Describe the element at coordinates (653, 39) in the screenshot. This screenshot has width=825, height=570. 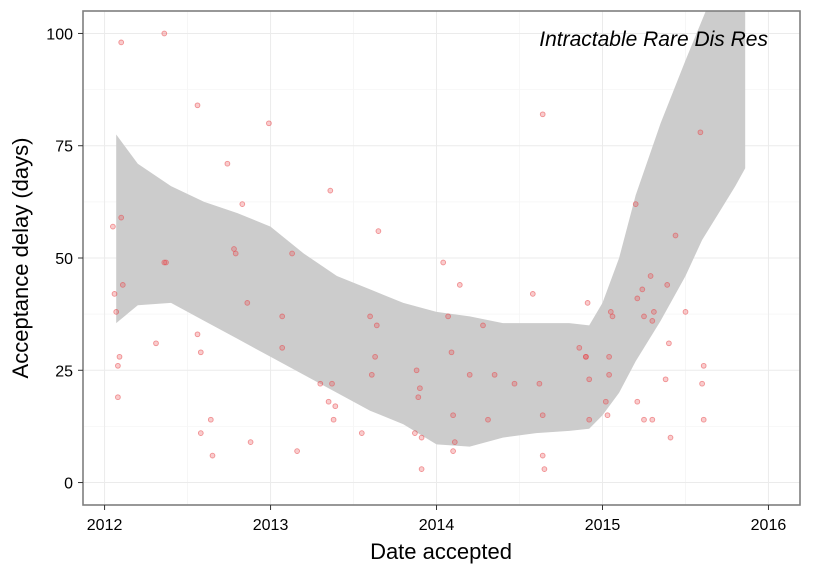
I see `chart-title: Intractable Rare Dis Res` at that location.